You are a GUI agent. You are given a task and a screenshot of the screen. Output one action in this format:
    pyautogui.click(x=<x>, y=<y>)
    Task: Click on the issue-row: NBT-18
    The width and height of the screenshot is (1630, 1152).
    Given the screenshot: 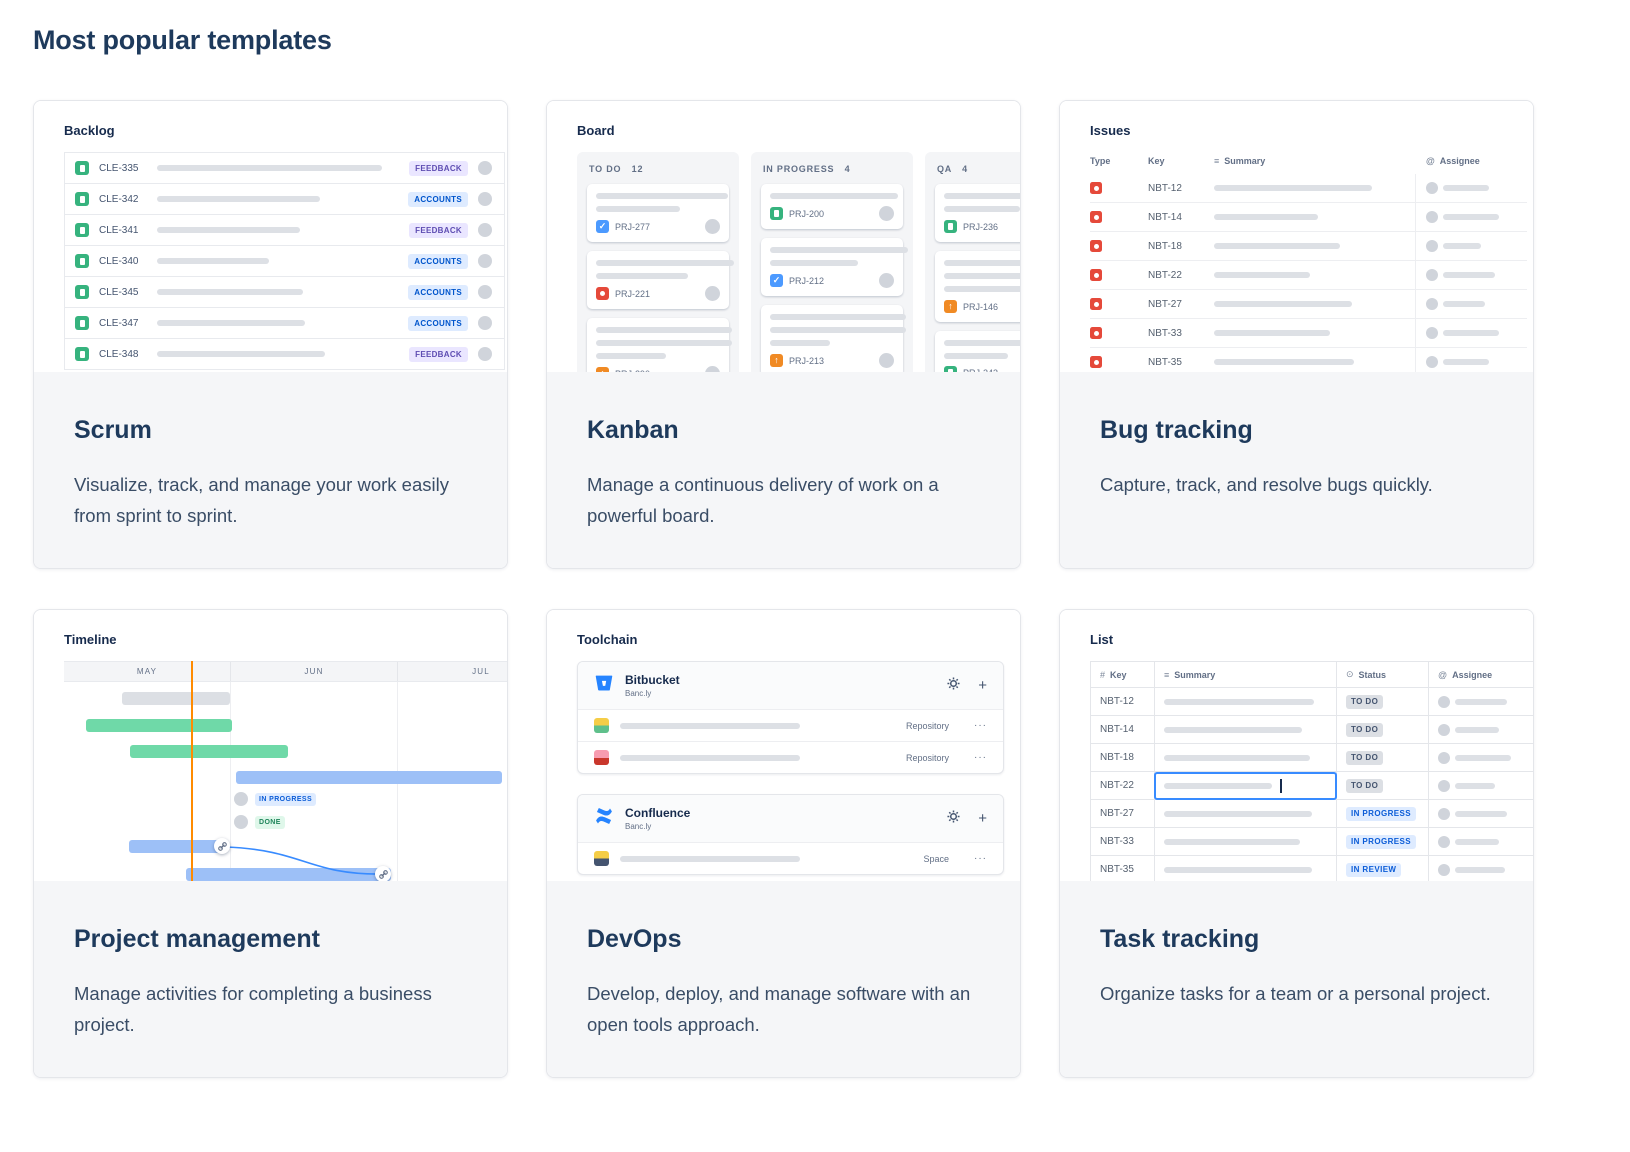 What is the action you would take?
    pyautogui.click(x=1308, y=246)
    